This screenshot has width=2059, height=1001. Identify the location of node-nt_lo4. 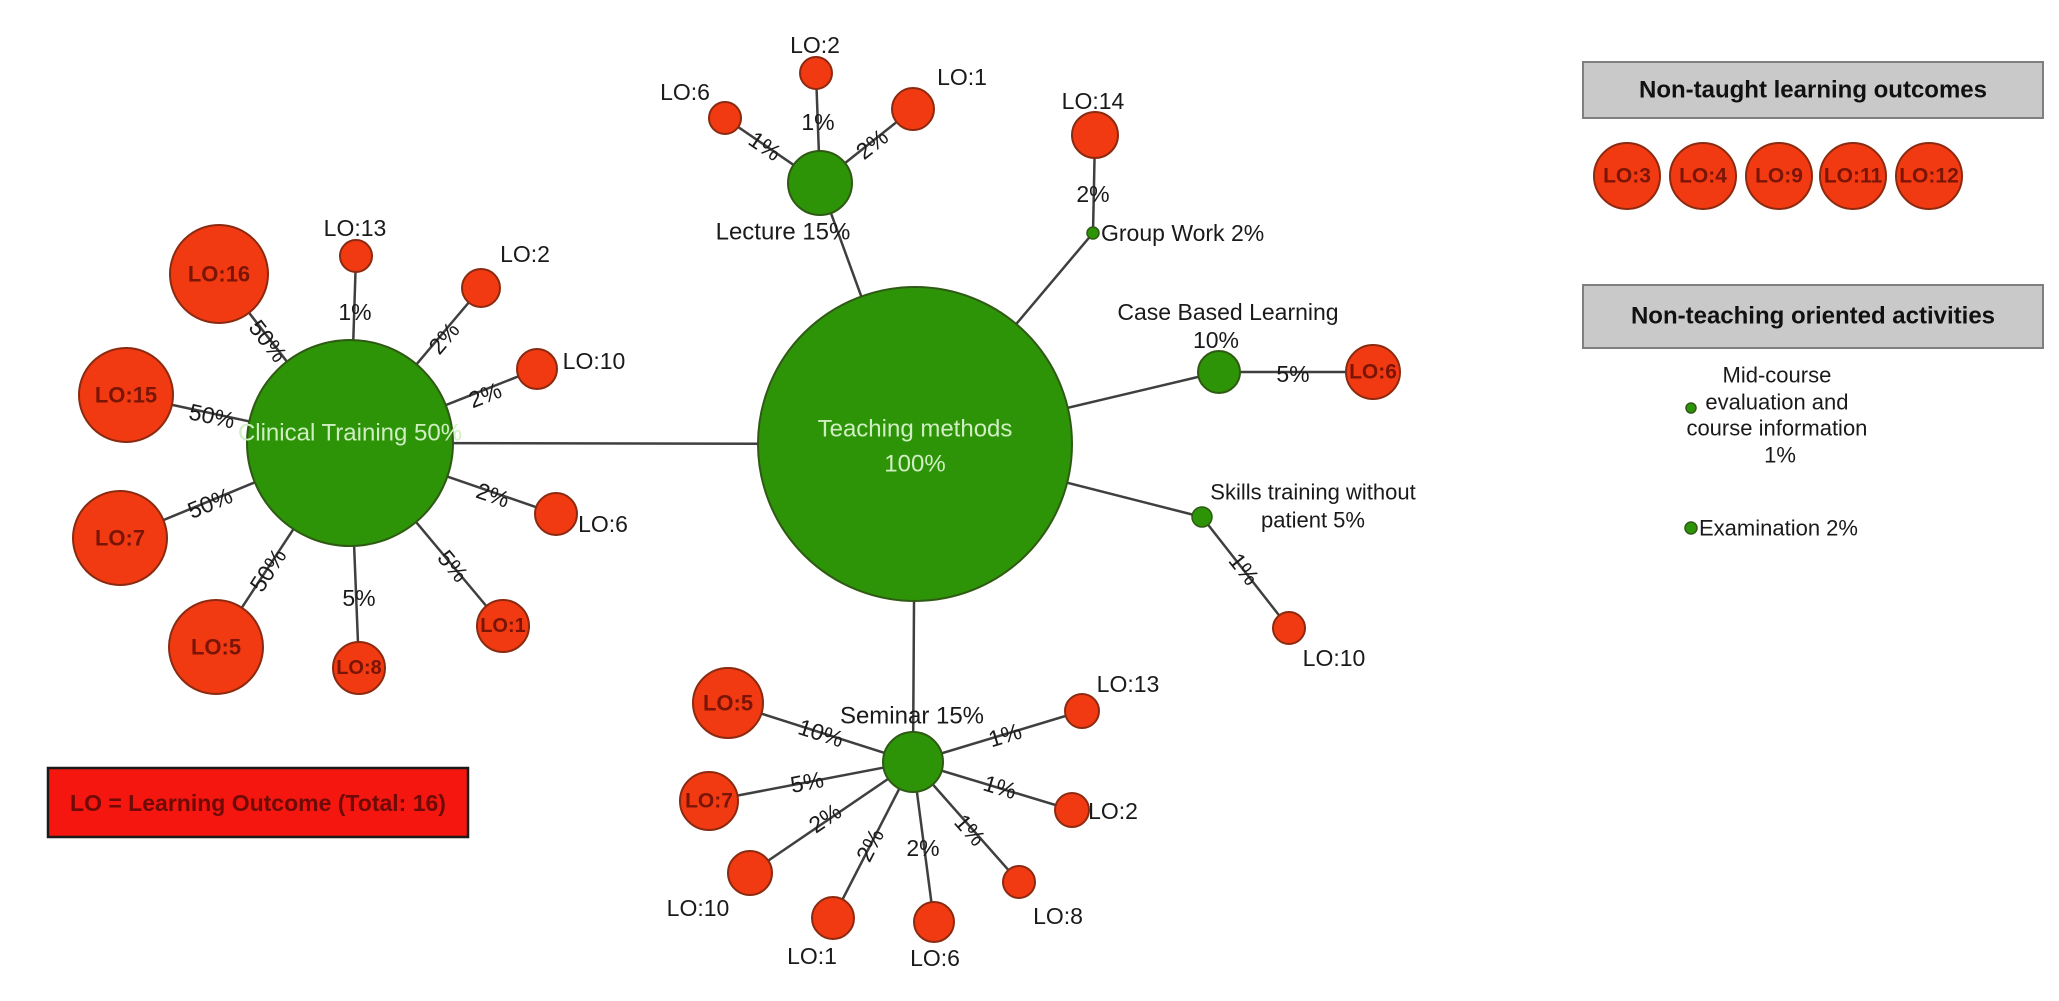
(1703, 176).